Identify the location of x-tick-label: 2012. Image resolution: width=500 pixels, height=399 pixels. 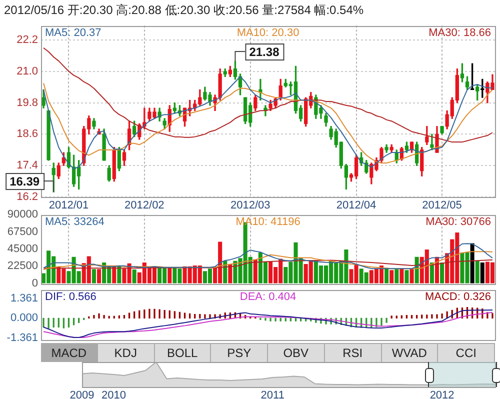
(442, 394).